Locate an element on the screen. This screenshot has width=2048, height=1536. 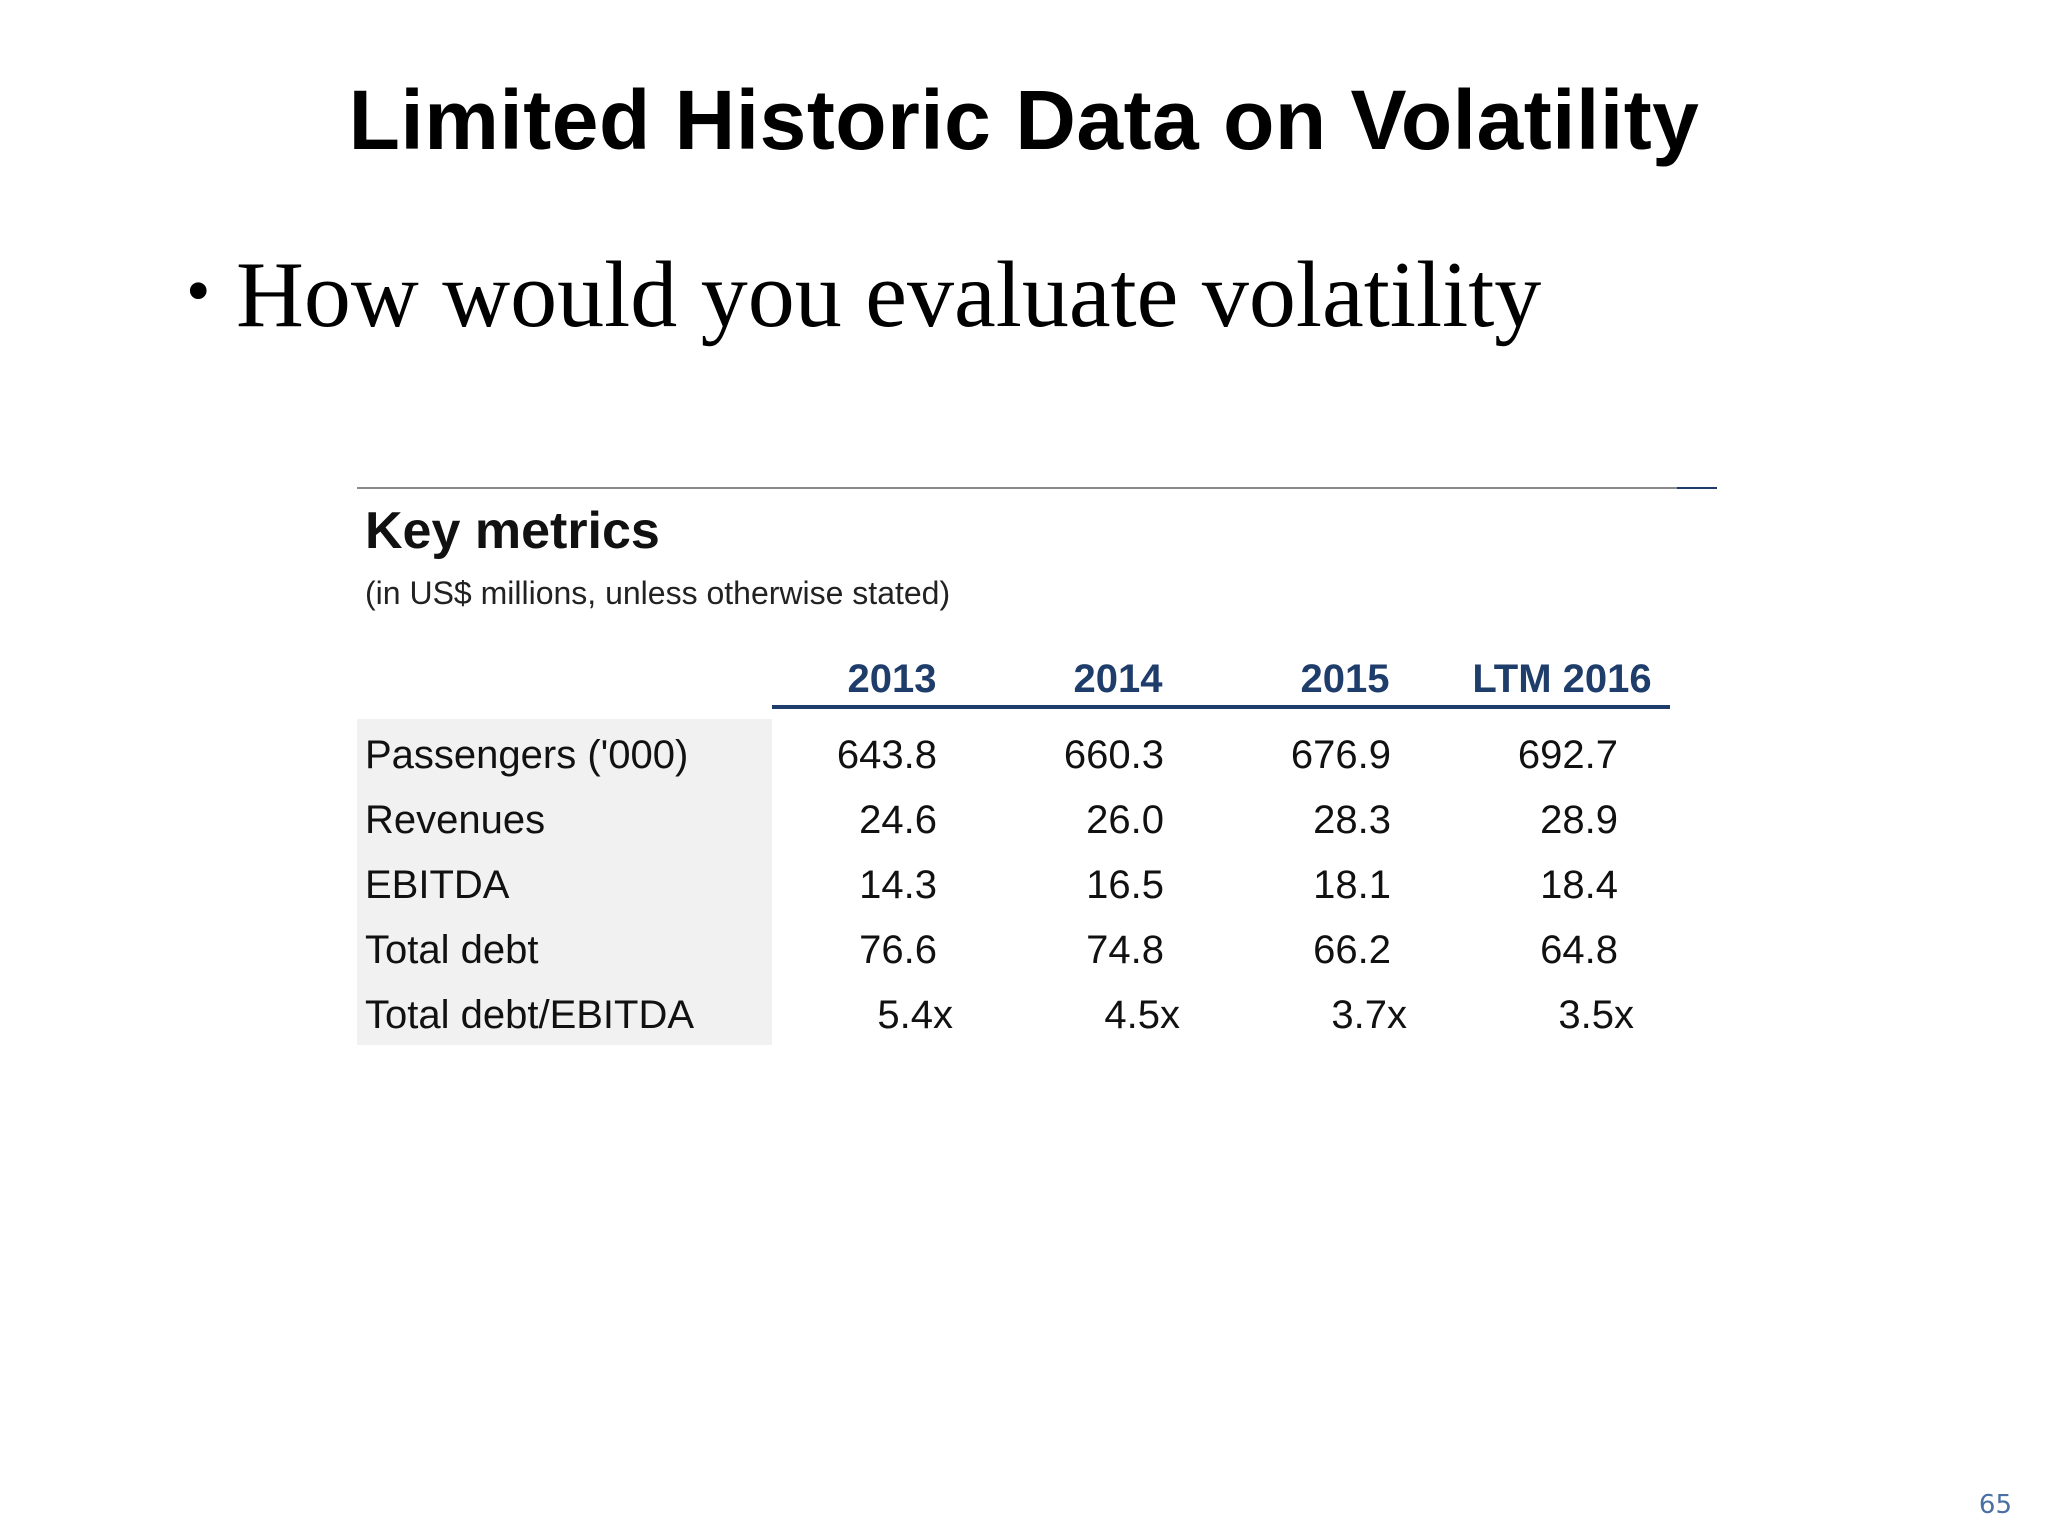
row-label: Passengers ('000) is located at coordinates (527, 755).